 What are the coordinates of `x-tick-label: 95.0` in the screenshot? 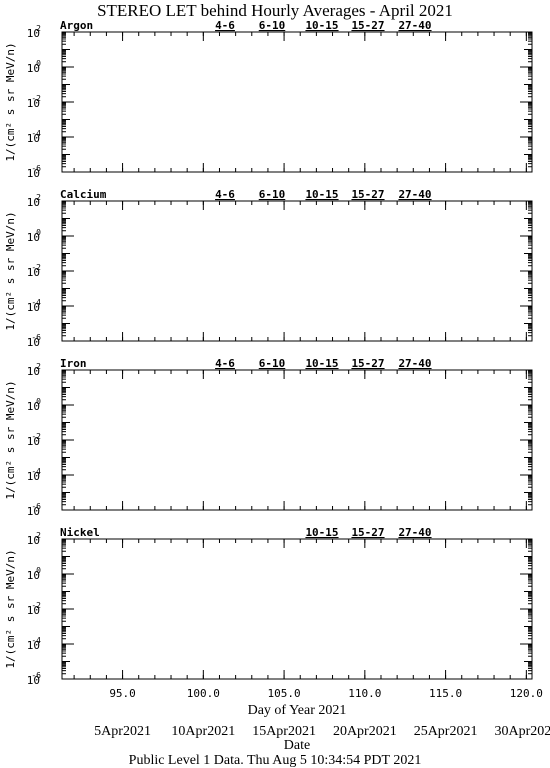 It's located at (122, 693).